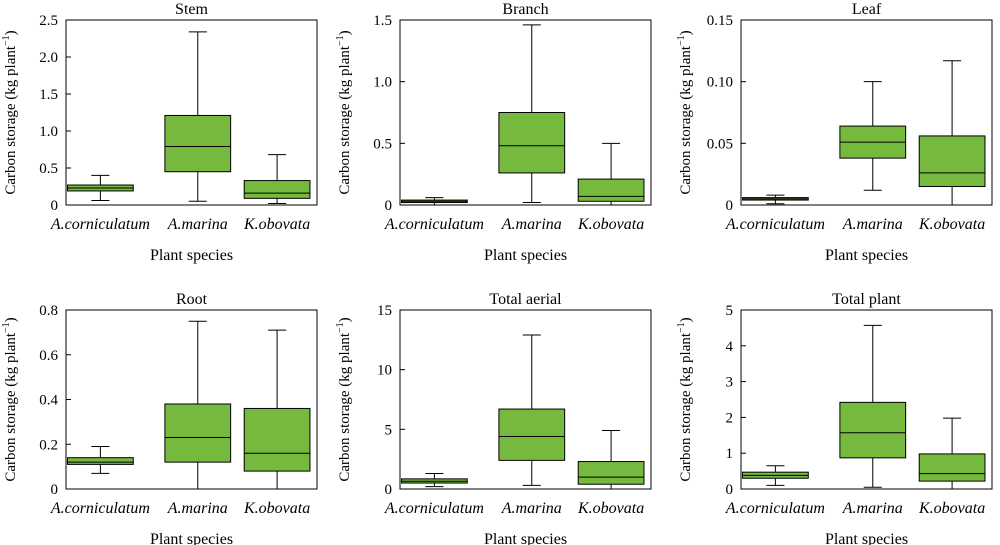  I want to click on chart-title: Stem, so click(191, 9).